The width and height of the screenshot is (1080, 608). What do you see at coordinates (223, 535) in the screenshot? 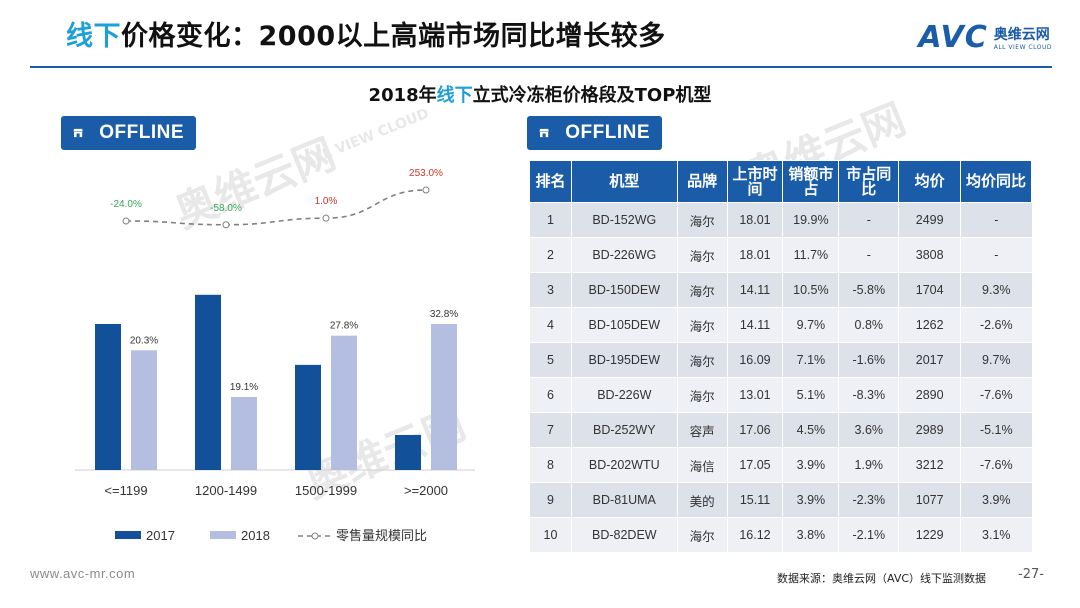
I see `legend-swatch-2018` at bounding box center [223, 535].